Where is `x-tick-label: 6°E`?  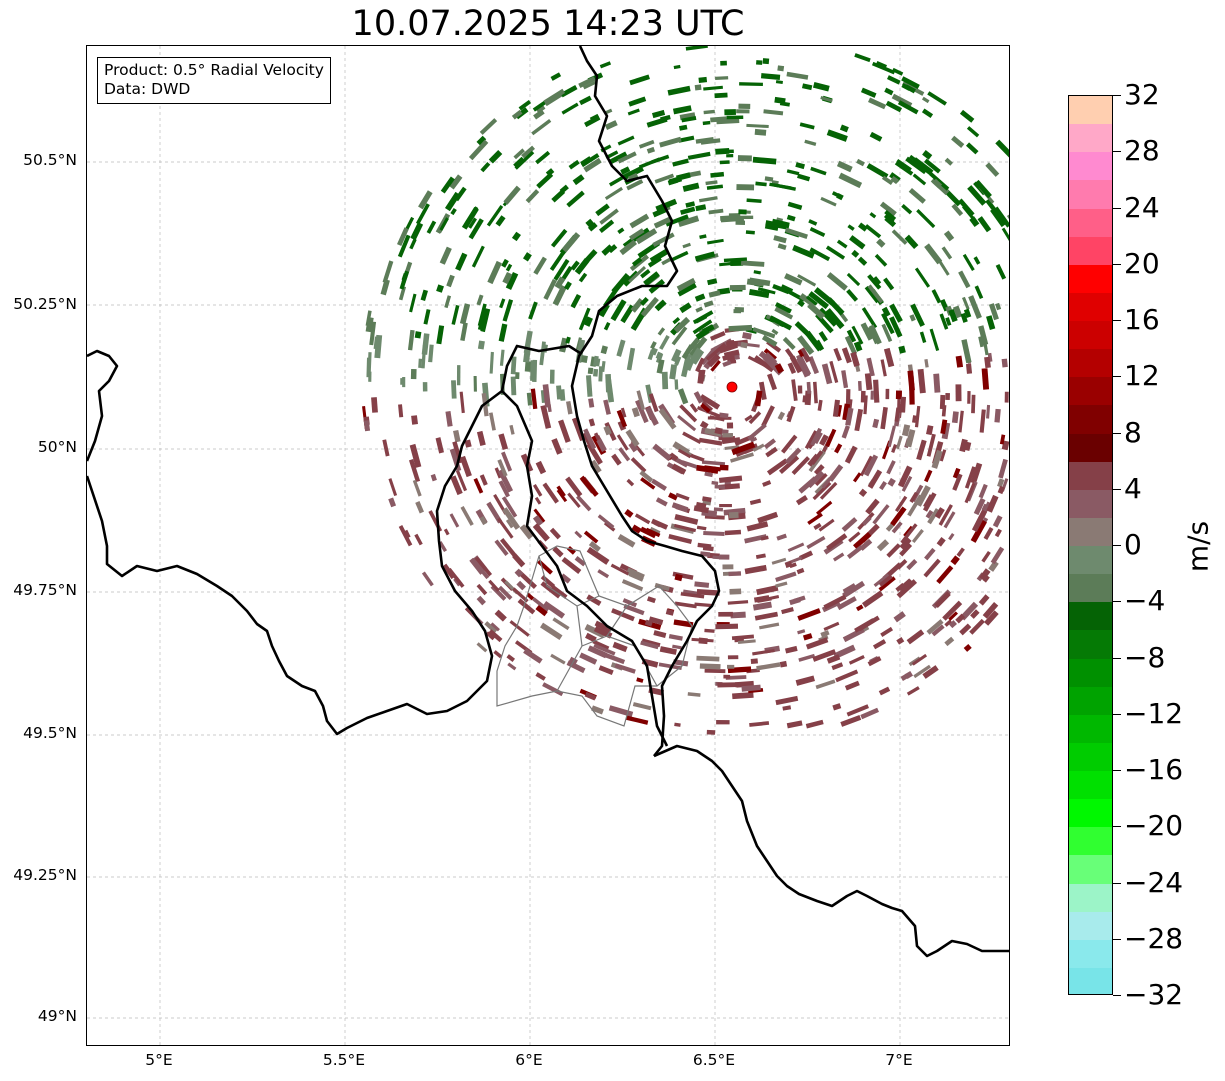 x-tick-label: 6°E is located at coordinates (529, 1060).